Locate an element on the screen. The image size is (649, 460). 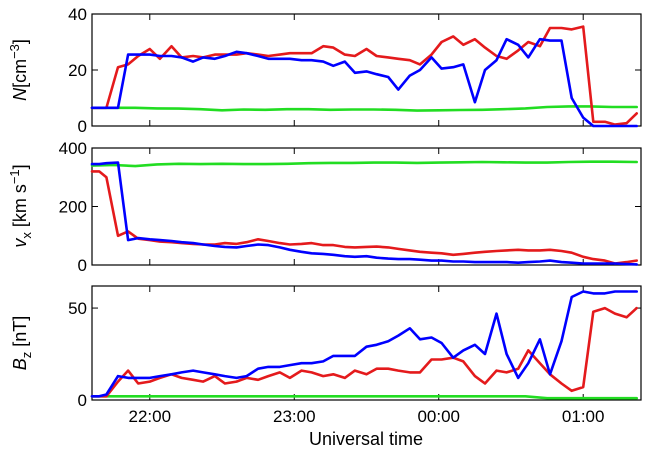
panel-density-ytick-label: 40 is located at coordinates (77, 14).